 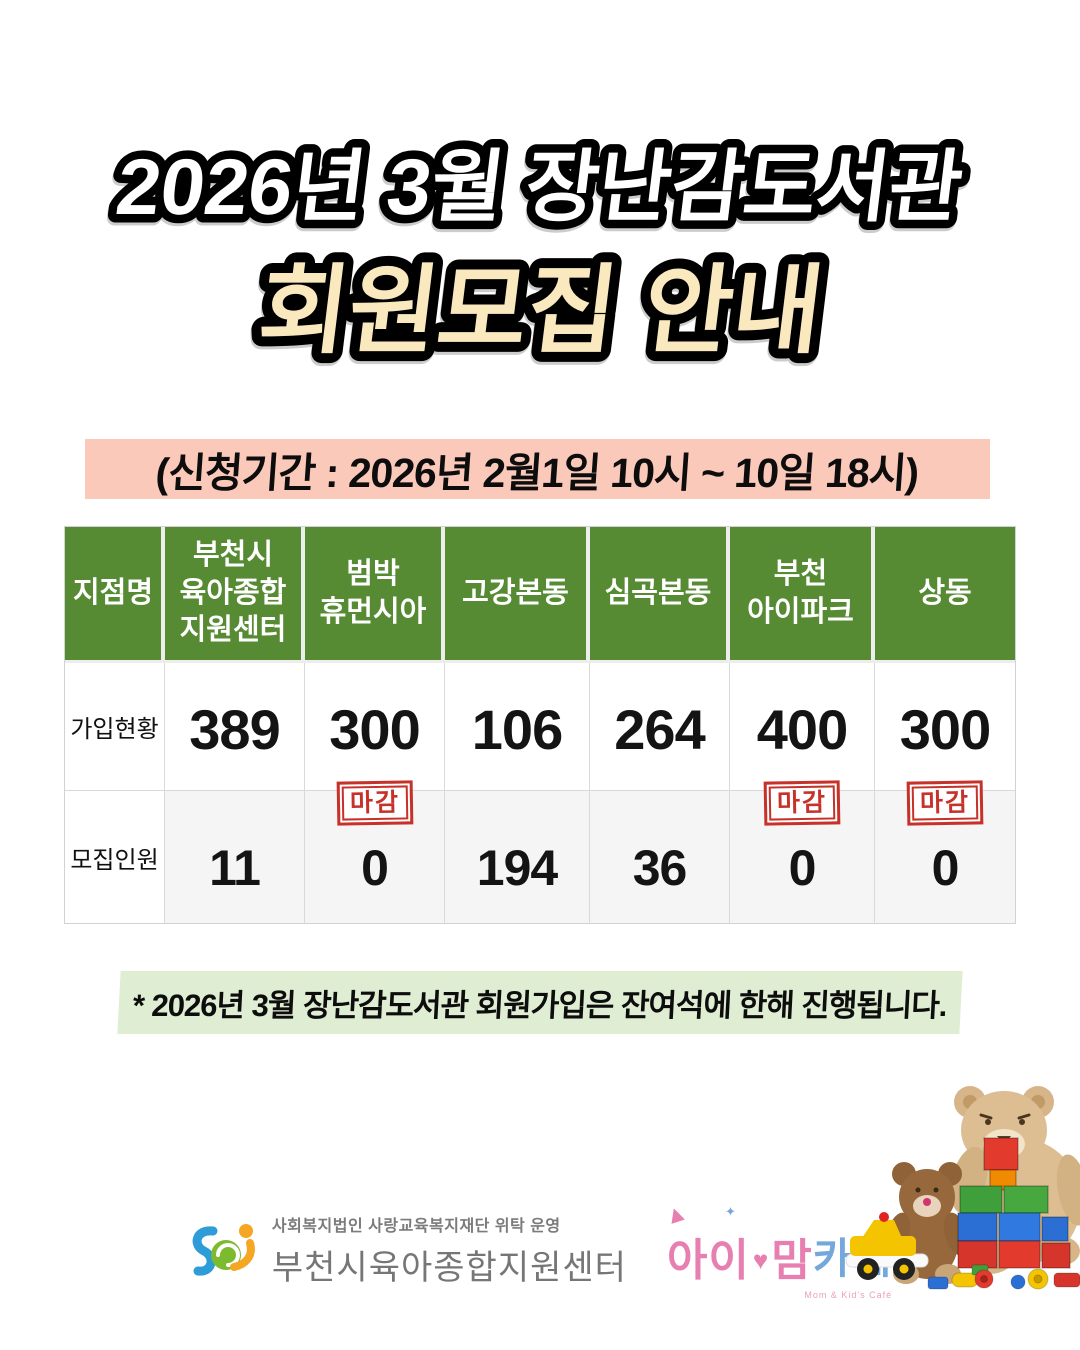 I want to click on current-members-value: 389, so click(x=234, y=729).